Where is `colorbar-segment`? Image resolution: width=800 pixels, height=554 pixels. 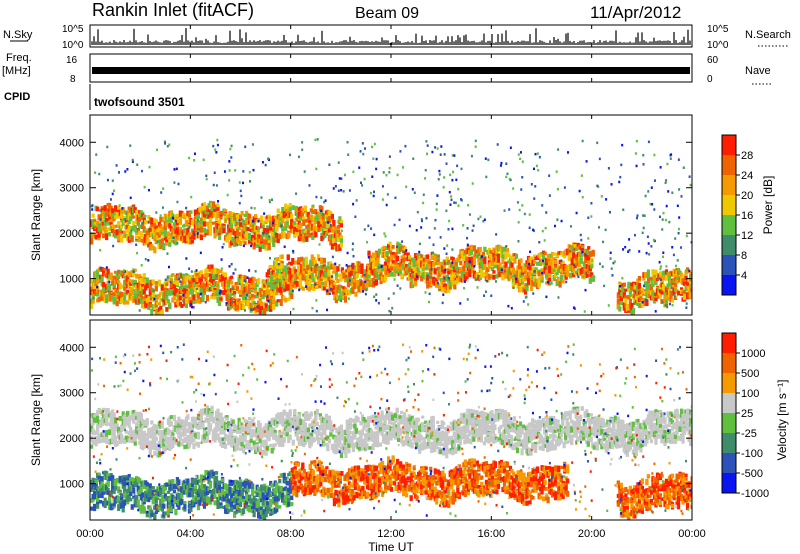 colorbar-segment is located at coordinates (729, 285).